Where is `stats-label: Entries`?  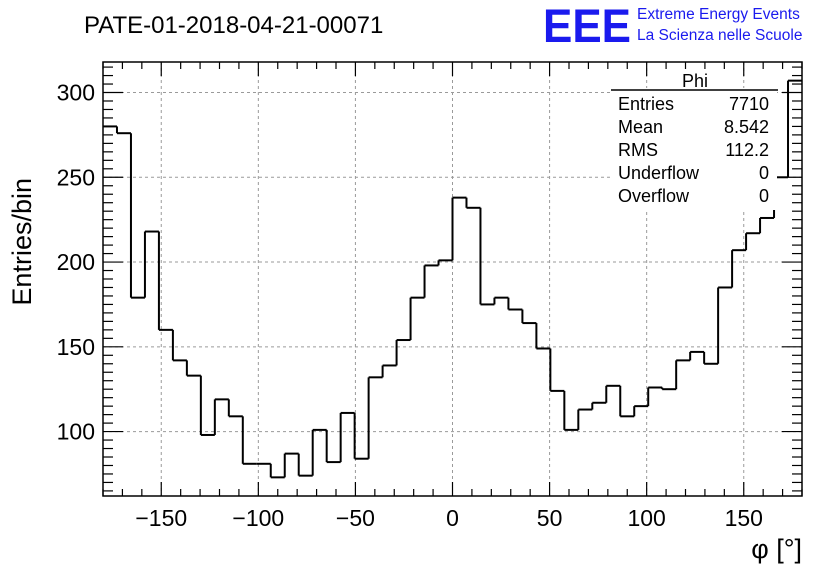
stats-label: Entries is located at coordinates (646, 104).